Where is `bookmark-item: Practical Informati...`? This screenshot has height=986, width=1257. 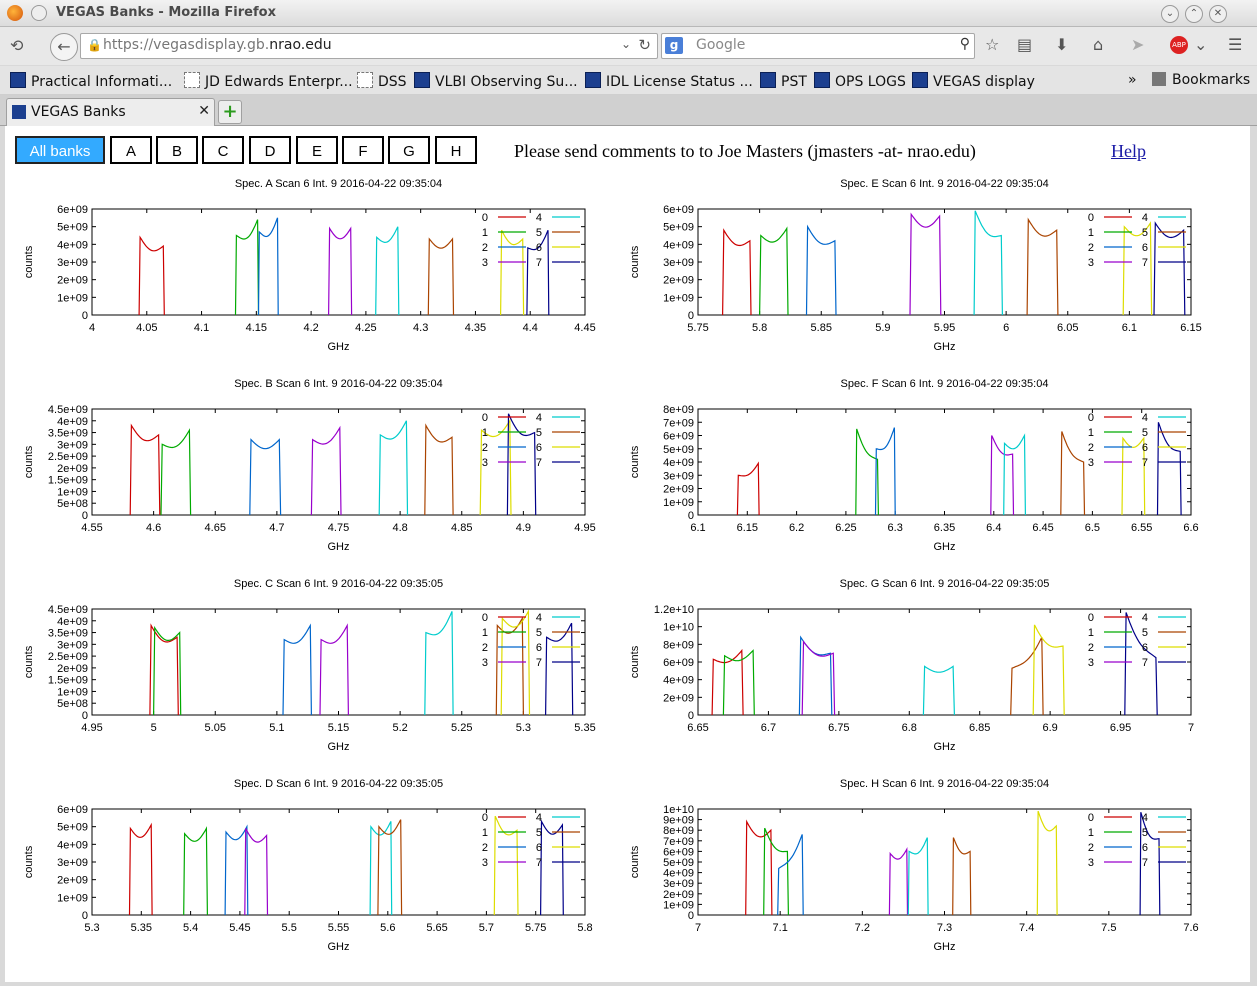
bookmark-item: Practical Informati... is located at coordinates (91, 81).